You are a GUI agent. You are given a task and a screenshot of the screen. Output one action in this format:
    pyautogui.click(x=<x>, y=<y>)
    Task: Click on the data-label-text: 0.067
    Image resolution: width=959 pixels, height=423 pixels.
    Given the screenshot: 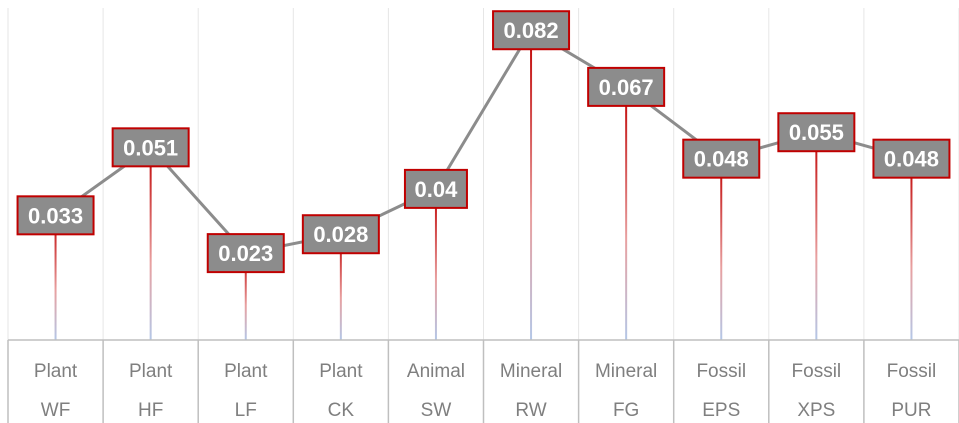 What is the action you would take?
    pyautogui.click(x=626, y=87)
    